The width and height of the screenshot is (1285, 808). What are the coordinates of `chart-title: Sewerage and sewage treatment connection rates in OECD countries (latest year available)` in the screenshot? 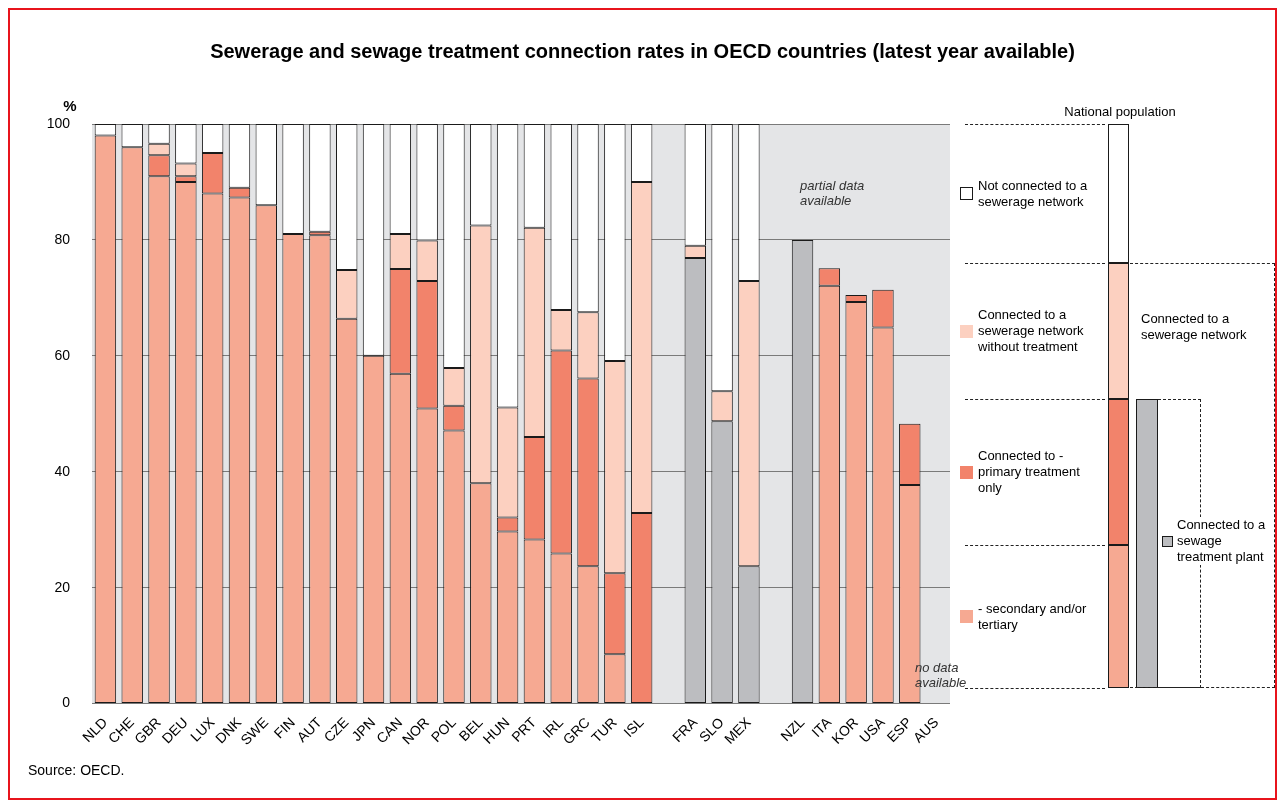 It's located at (642, 51).